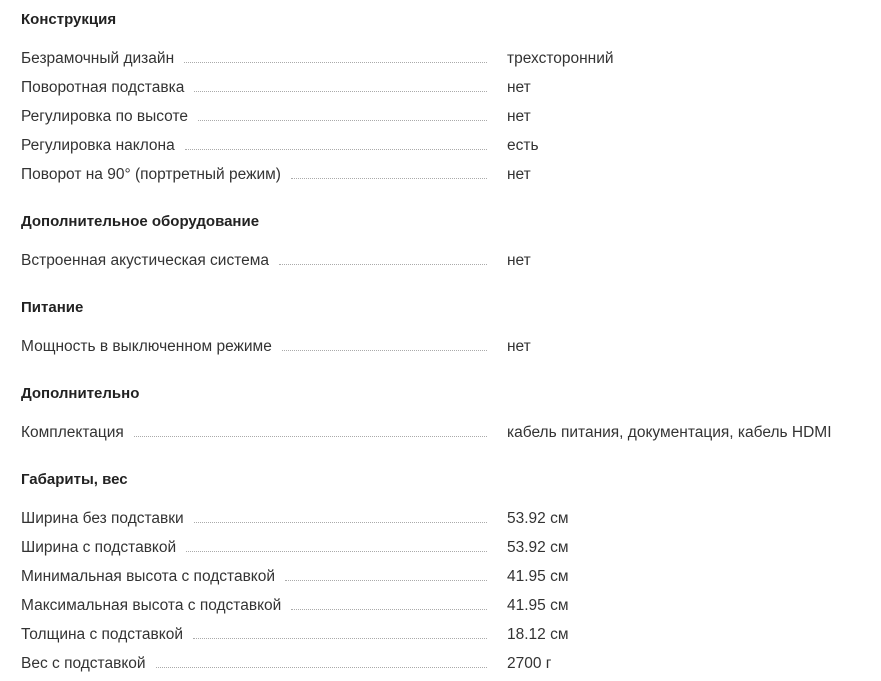 The width and height of the screenshot is (881, 681). What do you see at coordinates (99, 547) in the screenshot?
I see `spec-label: Ширина с подставкой` at bounding box center [99, 547].